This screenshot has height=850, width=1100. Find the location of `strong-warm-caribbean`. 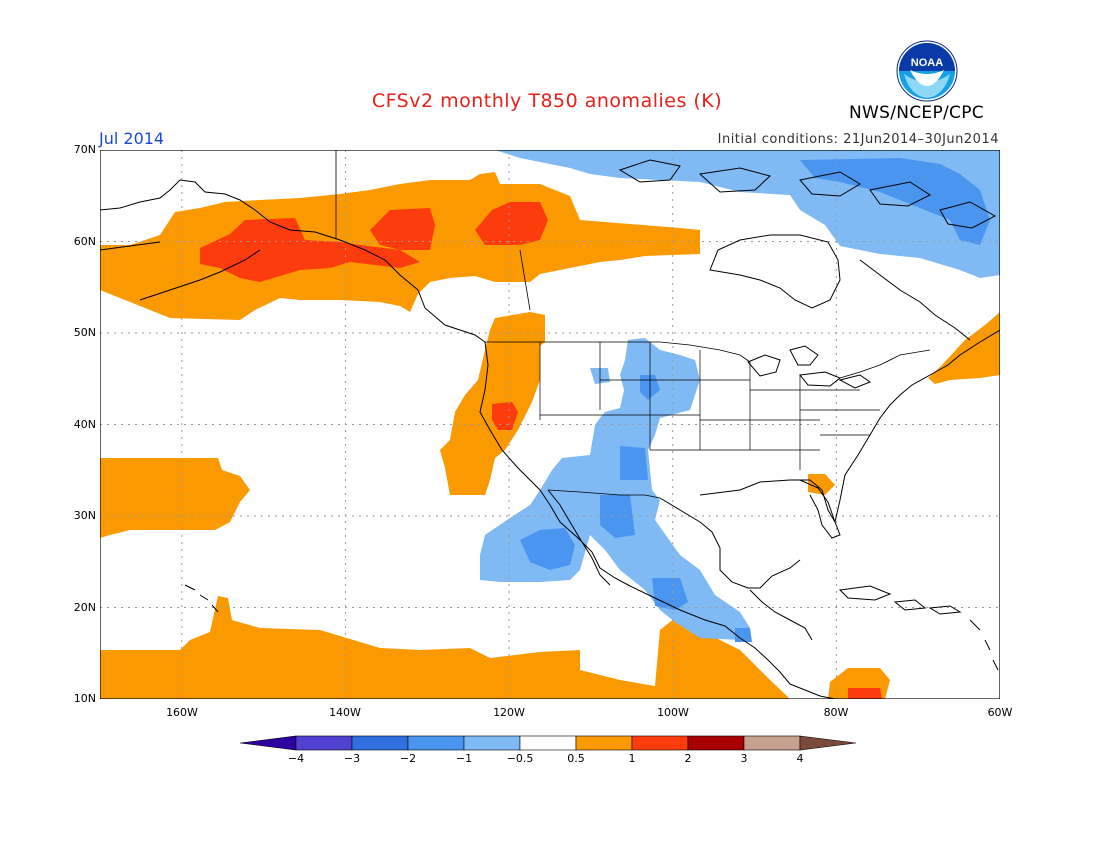

strong-warm-caribbean is located at coordinates (865, 693).